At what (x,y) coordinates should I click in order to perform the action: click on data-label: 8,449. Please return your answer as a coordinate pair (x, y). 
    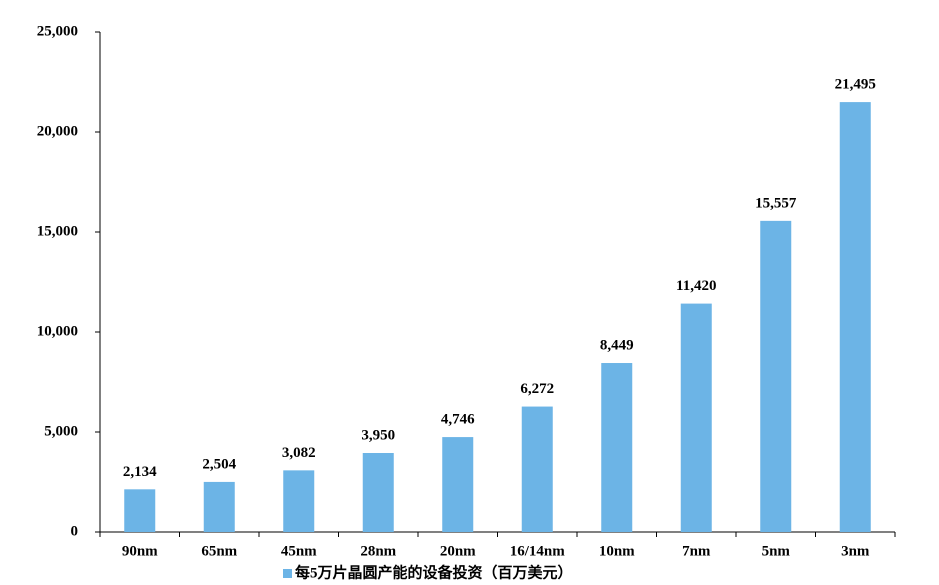
    Looking at the image, I should click on (617, 345).